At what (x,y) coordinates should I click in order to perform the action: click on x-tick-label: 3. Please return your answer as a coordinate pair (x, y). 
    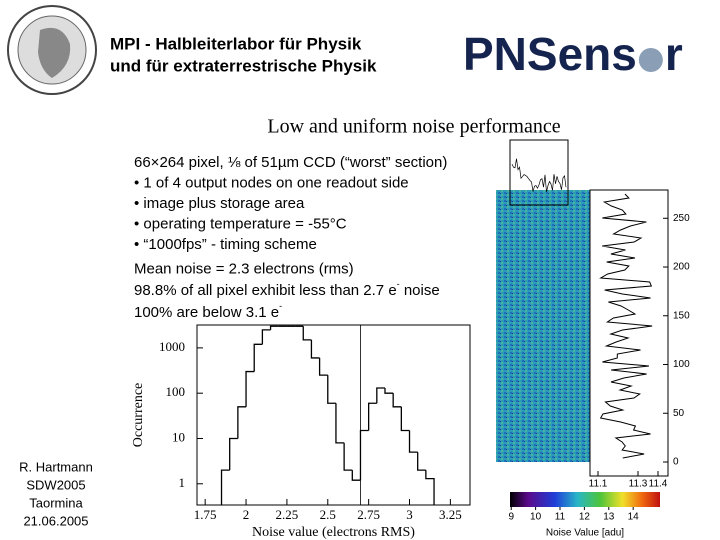
    Looking at the image, I should click on (409, 514).